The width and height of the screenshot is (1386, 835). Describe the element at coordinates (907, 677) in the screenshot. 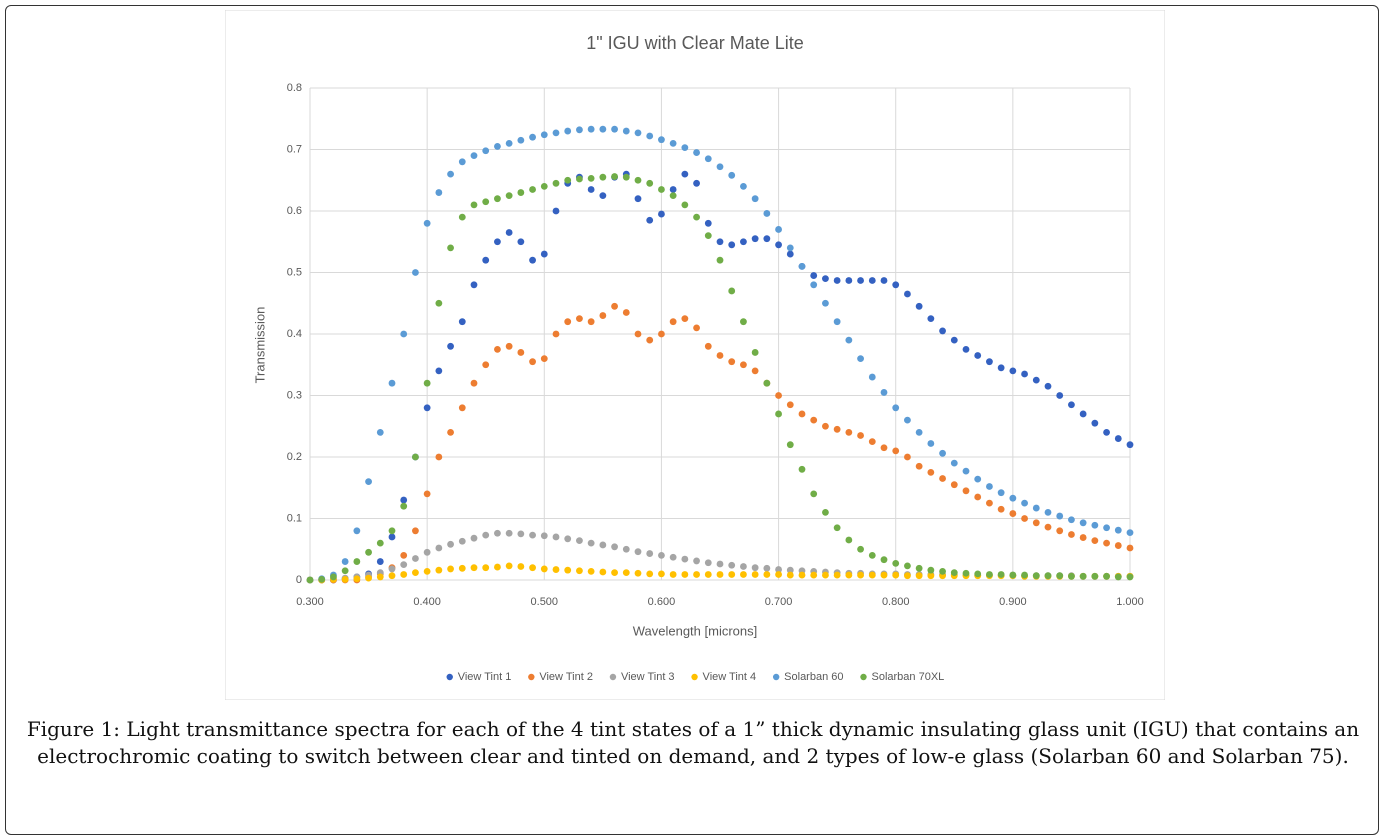

I see `legend-label: Solarban 70XL` at that location.